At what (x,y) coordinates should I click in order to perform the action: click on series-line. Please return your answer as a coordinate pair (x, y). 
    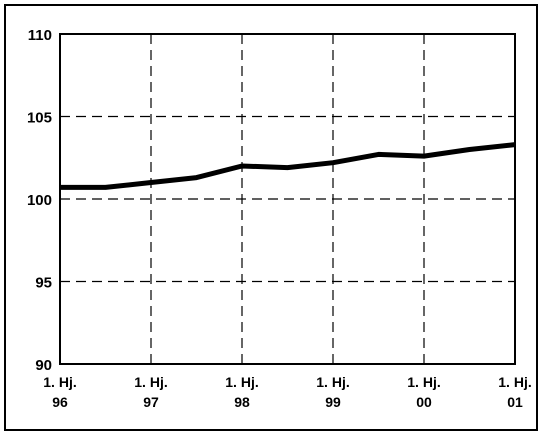
    Looking at the image, I should click on (288, 166).